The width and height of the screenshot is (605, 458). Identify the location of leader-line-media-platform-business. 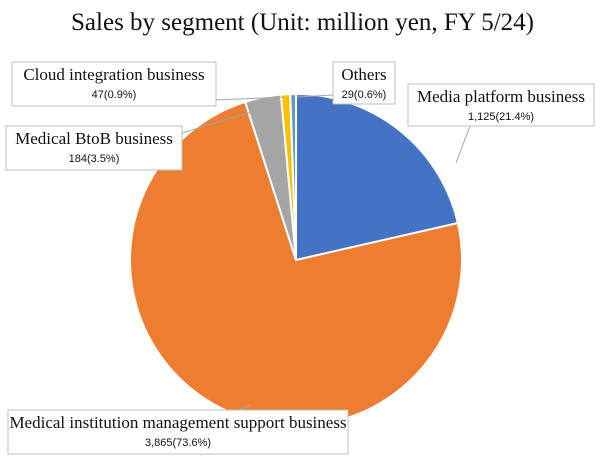
(463, 144).